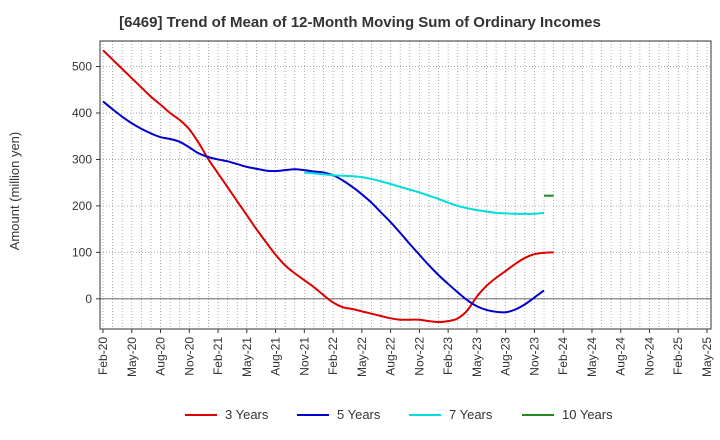  Describe the element at coordinates (424, 193) in the screenshot. I see `series-line-7-years` at that location.